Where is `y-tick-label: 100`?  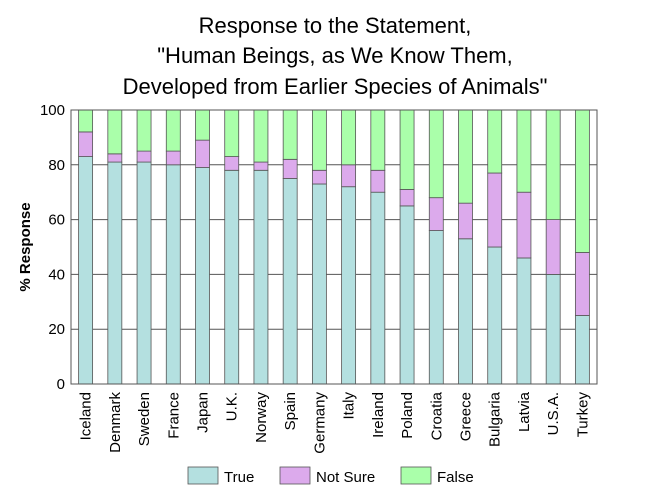 y-tick-label: 100 is located at coordinates (52, 110).